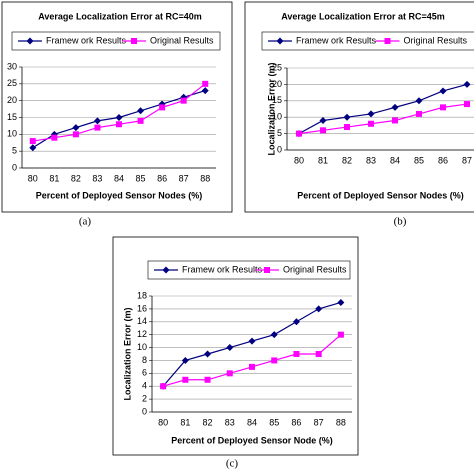 The width and height of the screenshot is (474, 474). What do you see at coordinates (142, 334) in the screenshot?
I see `y-tick-label: 12` at bounding box center [142, 334].